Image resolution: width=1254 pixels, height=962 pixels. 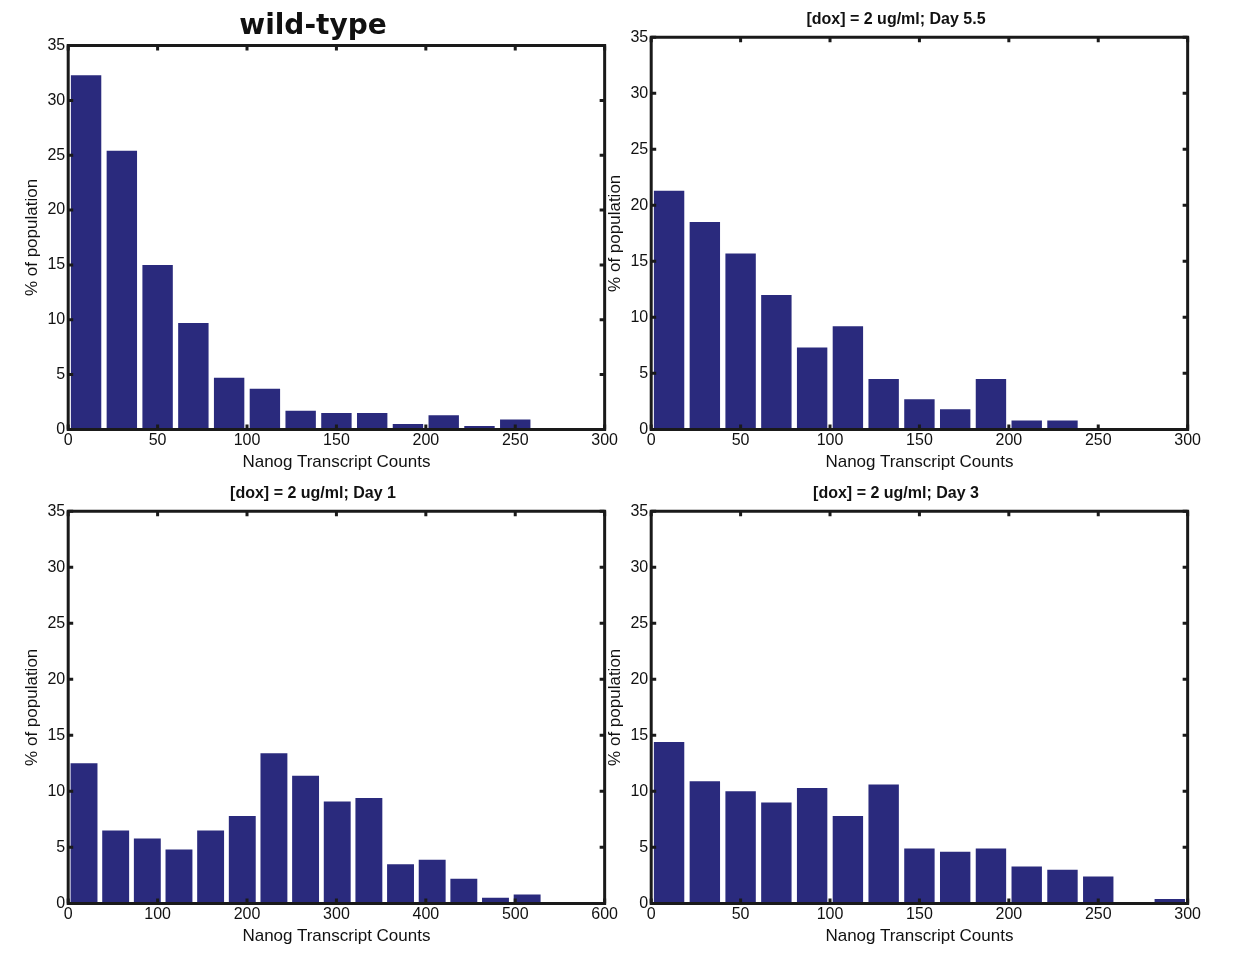 What do you see at coordinates (896, 19) in the screenshot?
I see `chart-title: [dox] = 2 ug/ml; Day 5.5` at bounding box center [896, 19].